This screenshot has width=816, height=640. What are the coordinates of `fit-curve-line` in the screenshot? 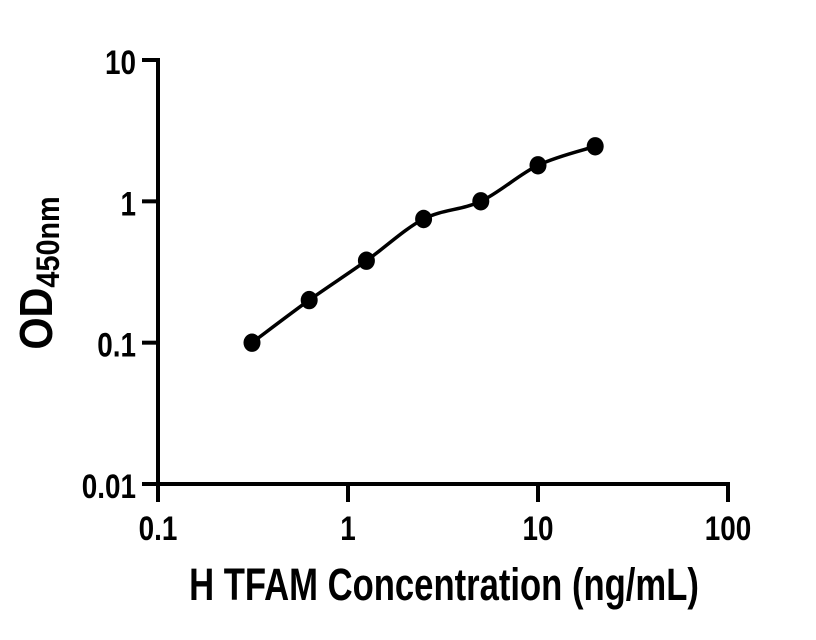 It's located at (423, 244).